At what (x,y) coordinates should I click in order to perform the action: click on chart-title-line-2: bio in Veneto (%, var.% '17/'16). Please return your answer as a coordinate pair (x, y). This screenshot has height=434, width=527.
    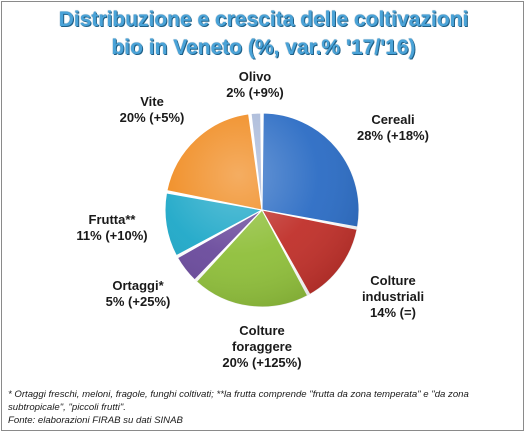
    Looking at the image, I should click on (263, 47).